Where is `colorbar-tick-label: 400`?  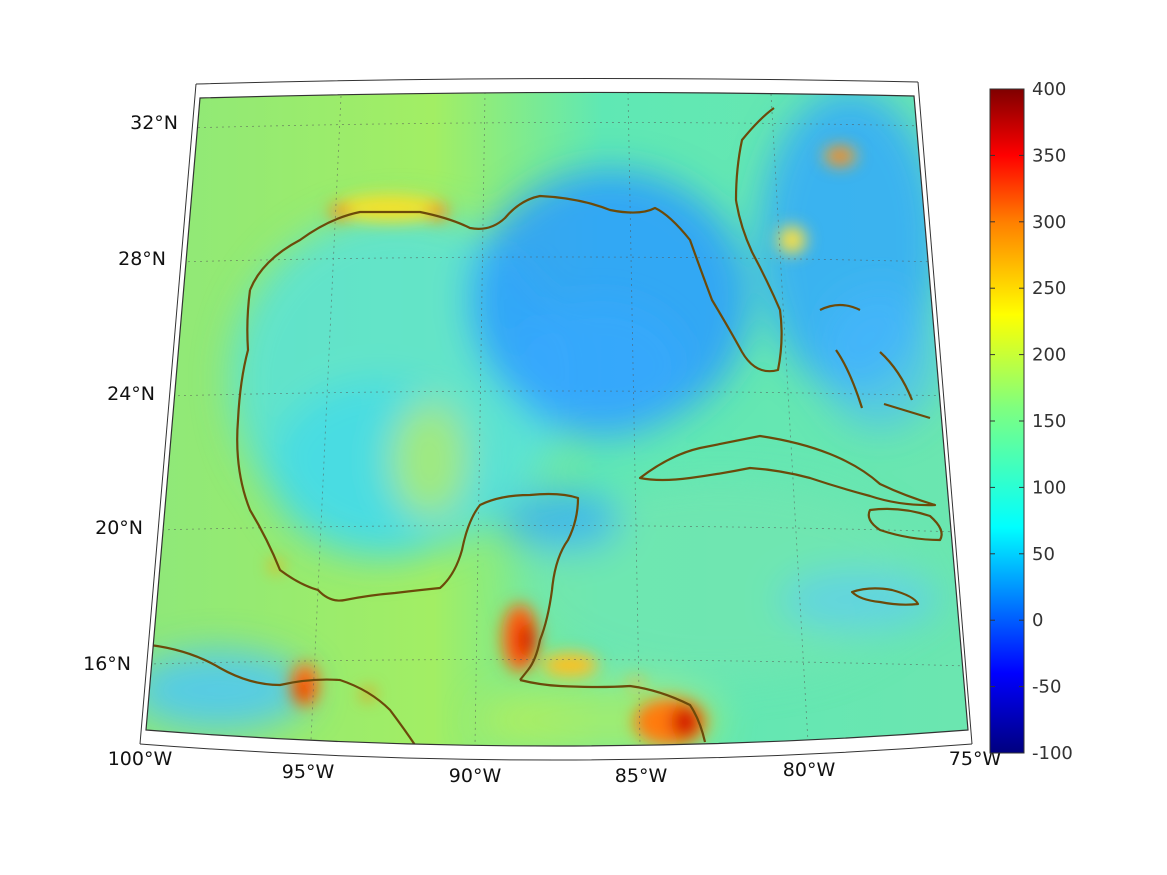 colorbar-tick-label: 400 is located at coordinates (1049, 89).